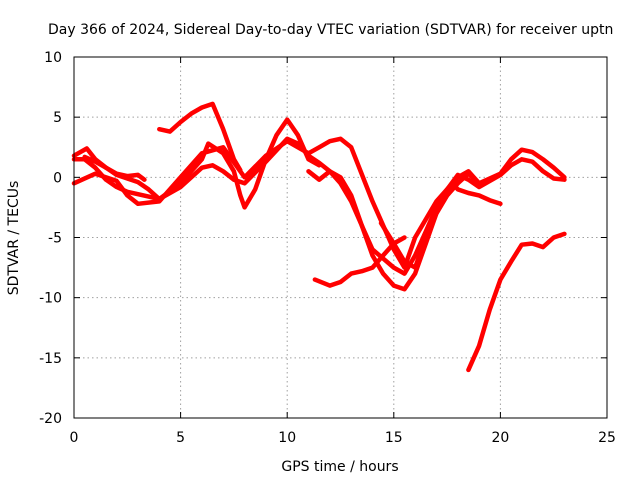  I want to click on y-tick-label: -20, so click(50, 419).